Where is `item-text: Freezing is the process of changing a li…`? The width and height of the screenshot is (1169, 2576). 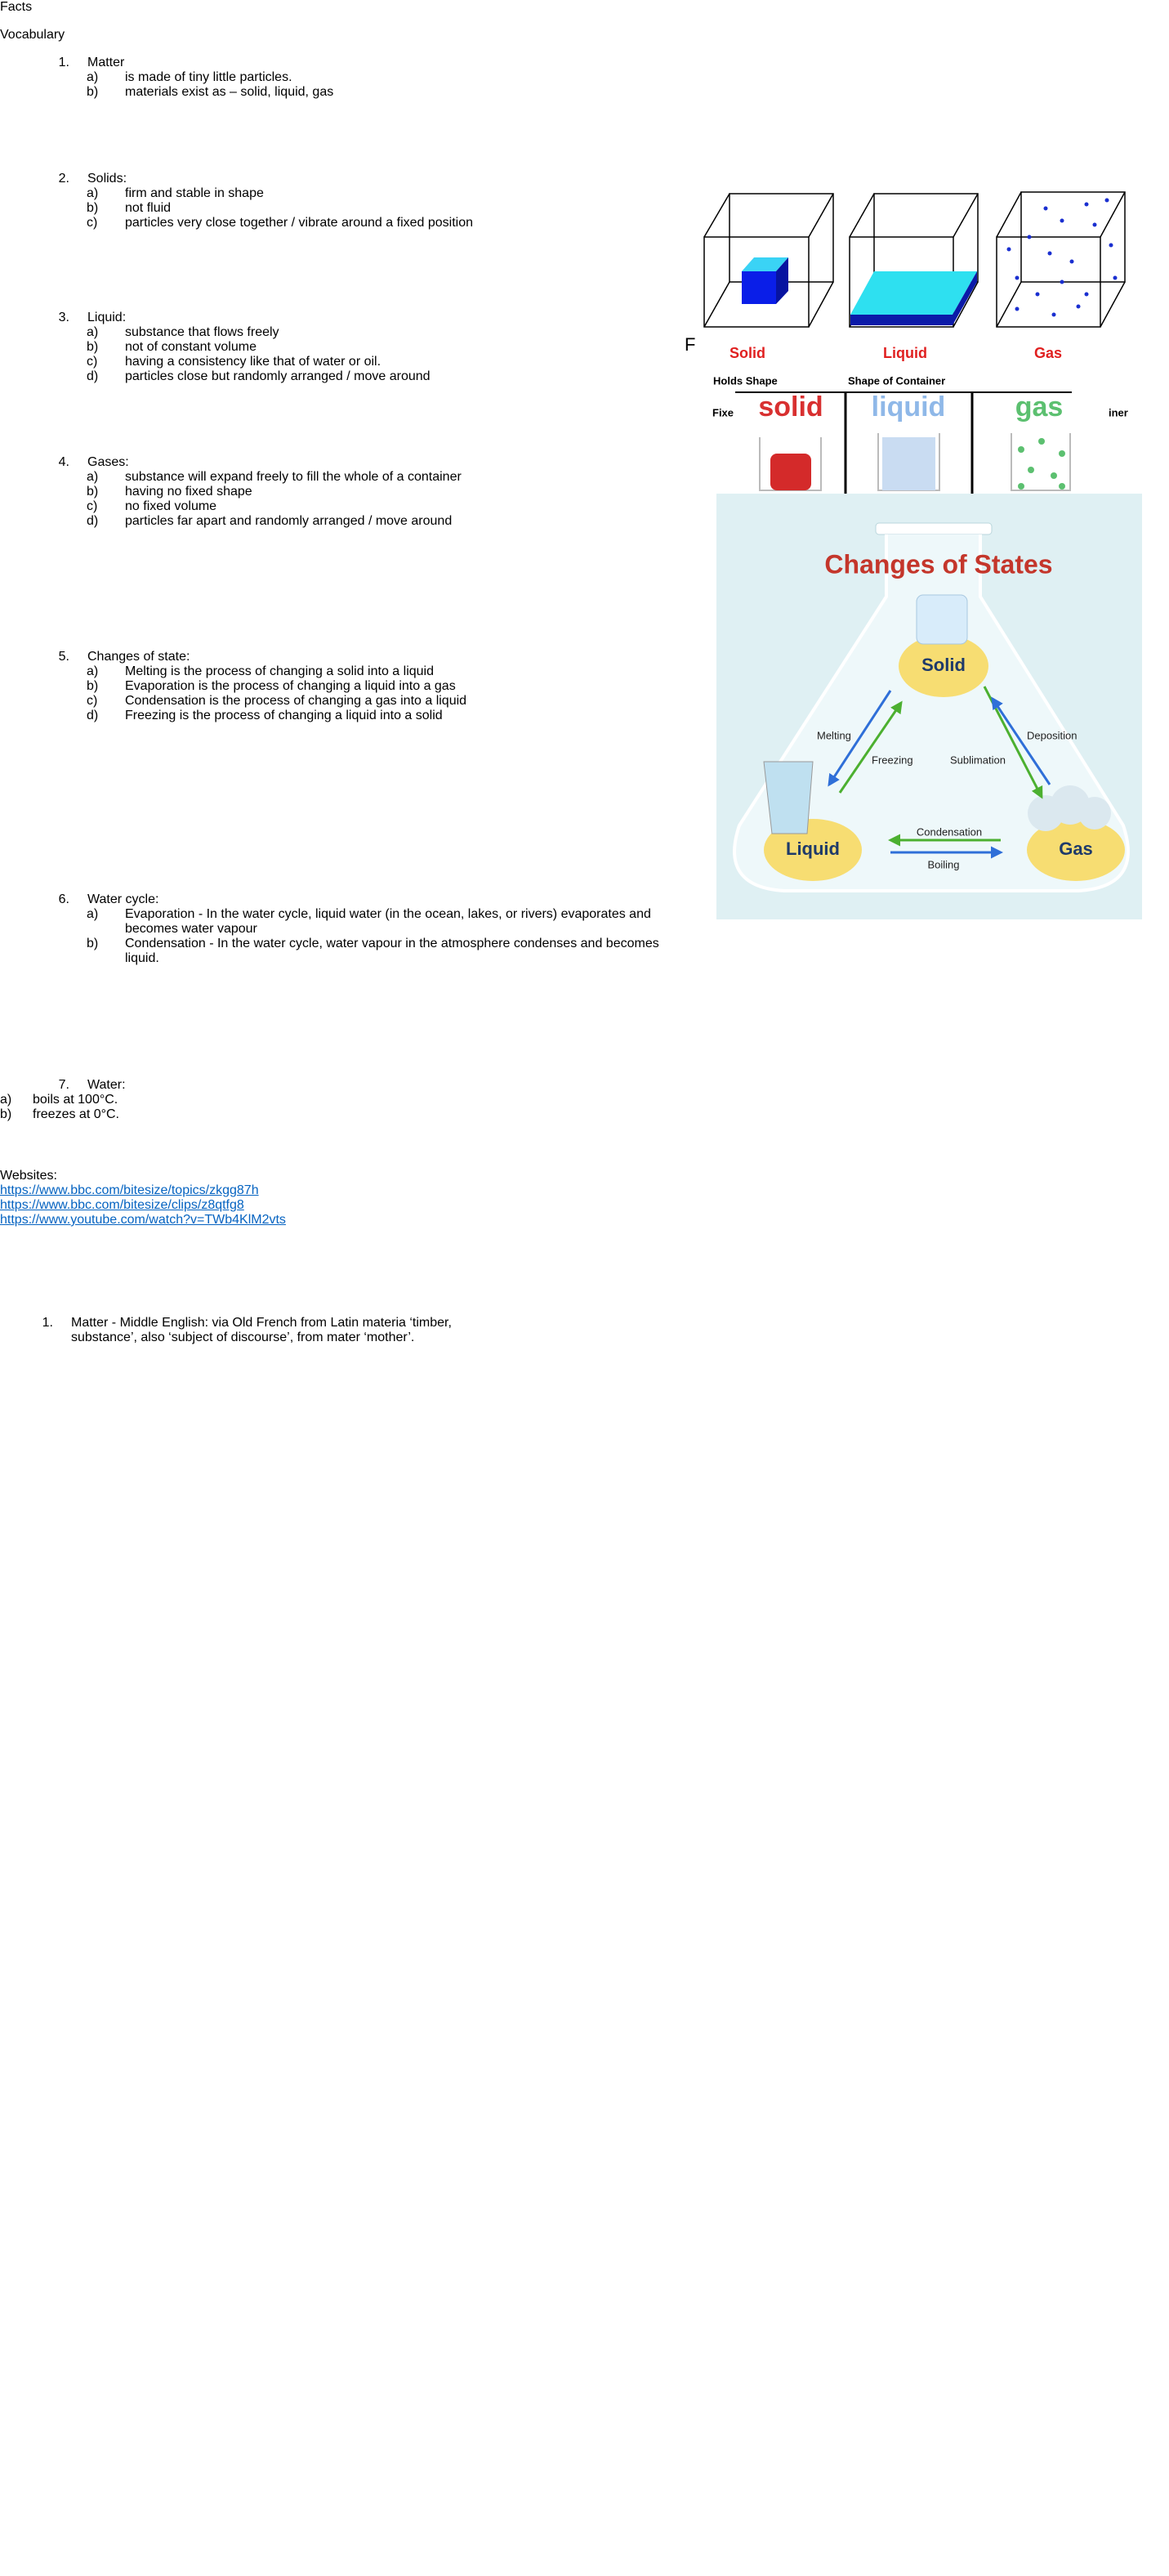 item-text: Freezing is the process of changing a li… is located at coordinates (284, 715).